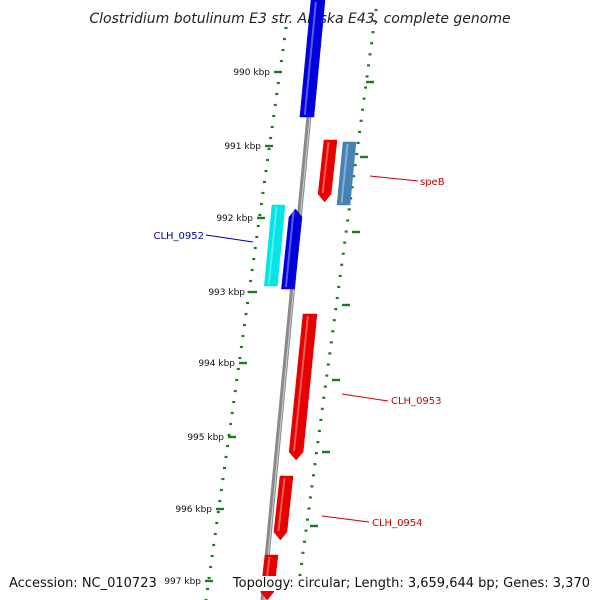  What do you see at coordinates (234, 219) in the screenshot?
I see `tick-label: 992 kbp` at bounding box center [234, 219].